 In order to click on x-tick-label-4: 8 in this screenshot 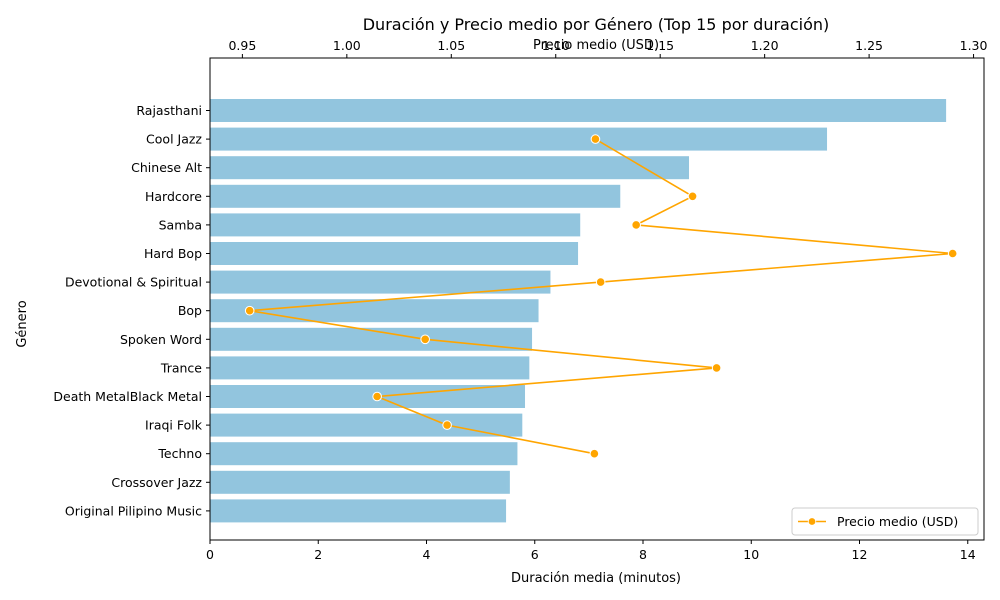, I will do `click(643, 554)`.